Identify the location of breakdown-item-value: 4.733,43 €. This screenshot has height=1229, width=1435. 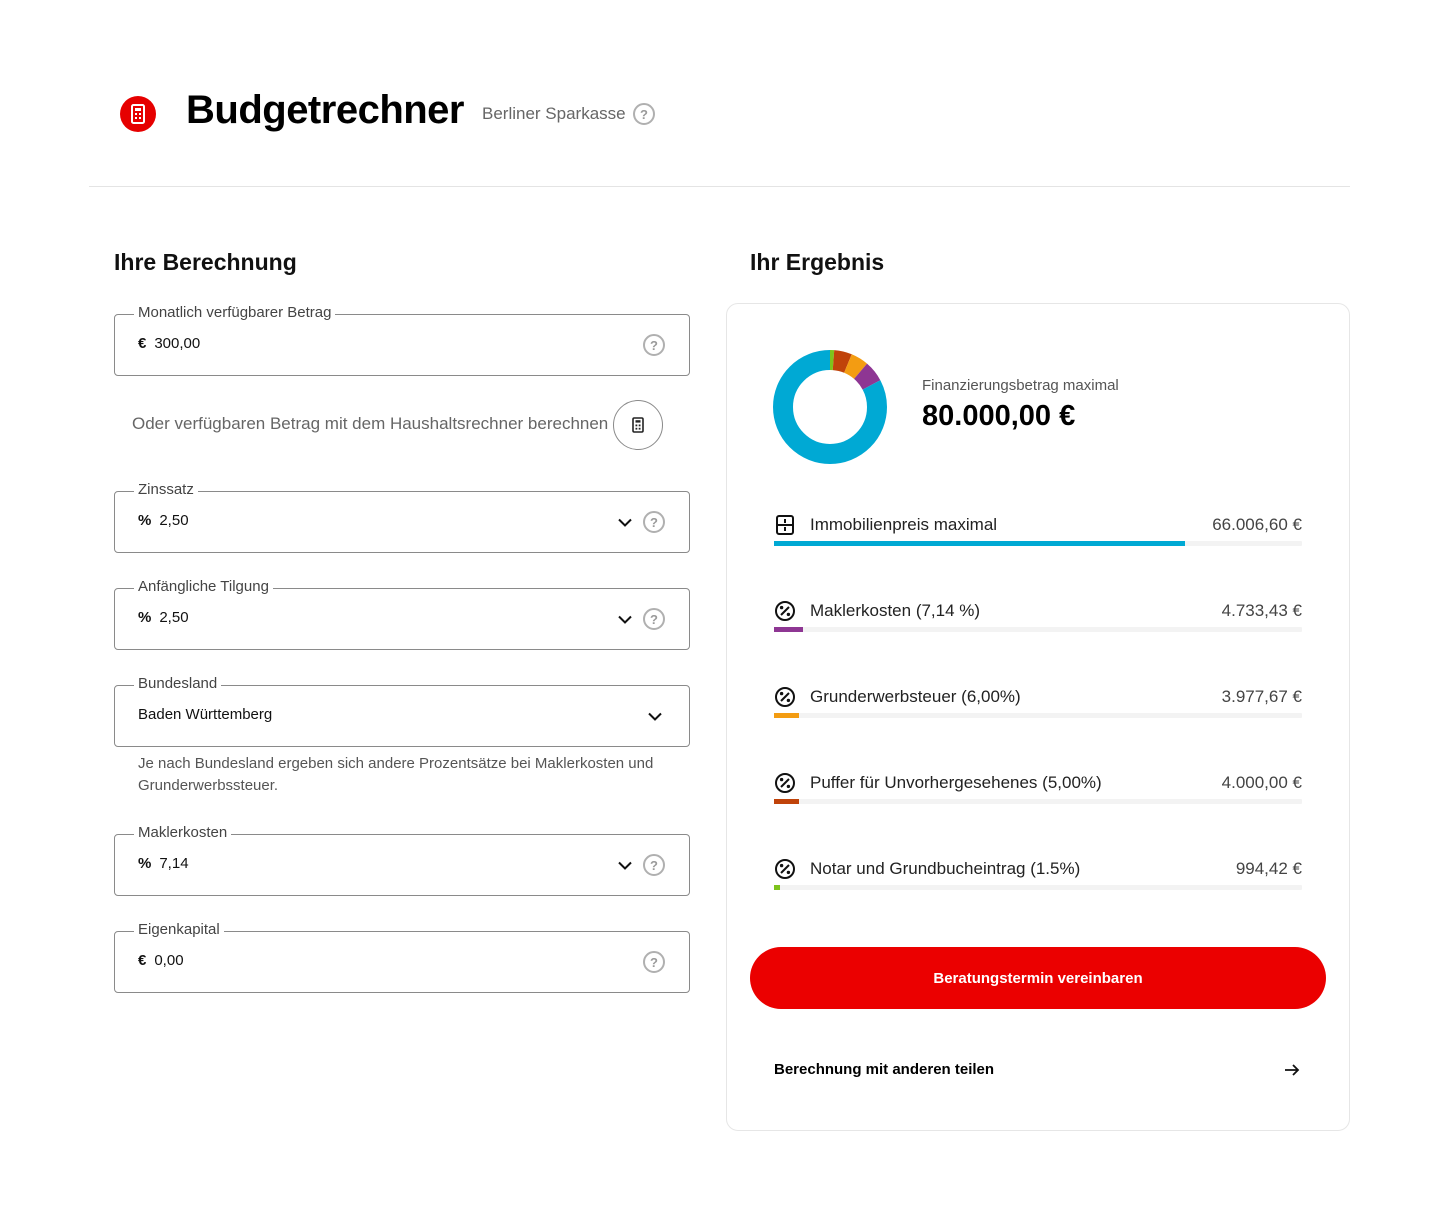
(1261, 610).